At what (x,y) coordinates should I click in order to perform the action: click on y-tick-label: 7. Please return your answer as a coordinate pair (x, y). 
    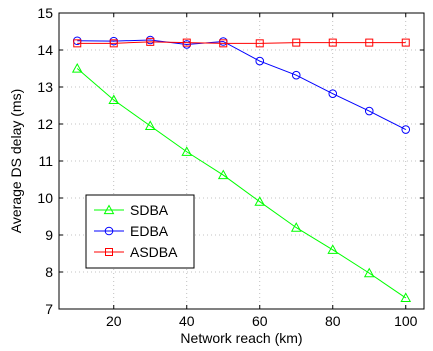
    Looking at the image, I should click on (49, 309).